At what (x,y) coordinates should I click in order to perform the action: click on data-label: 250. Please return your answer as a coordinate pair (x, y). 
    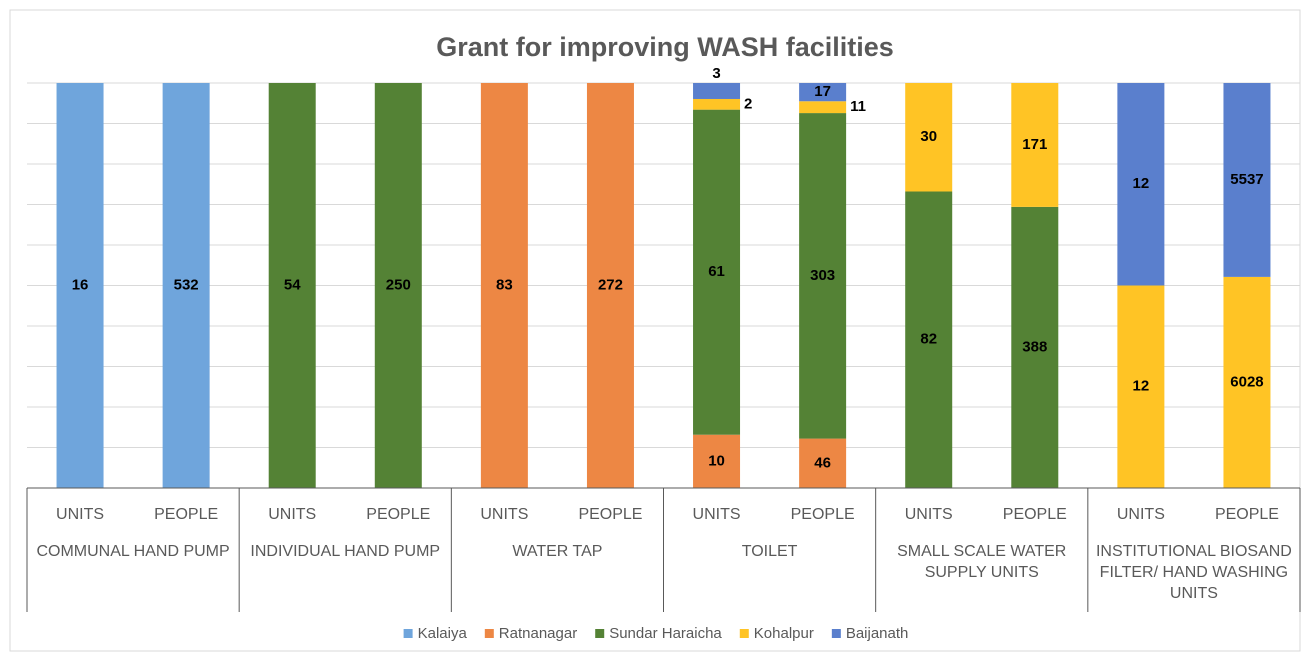
    Looking at the image, I should click on (398, 284).